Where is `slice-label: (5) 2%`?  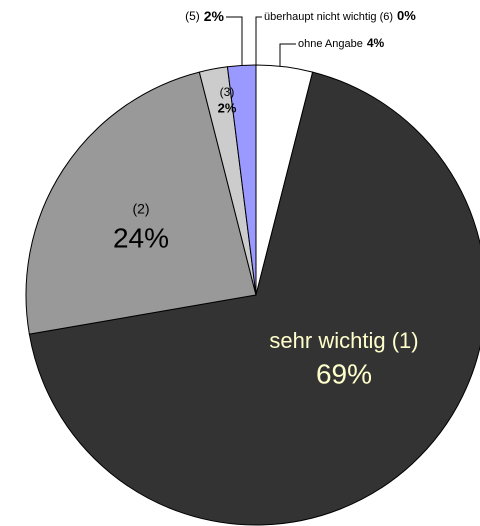
slice-label: (5) 2% is located at coordinates (204, 16).